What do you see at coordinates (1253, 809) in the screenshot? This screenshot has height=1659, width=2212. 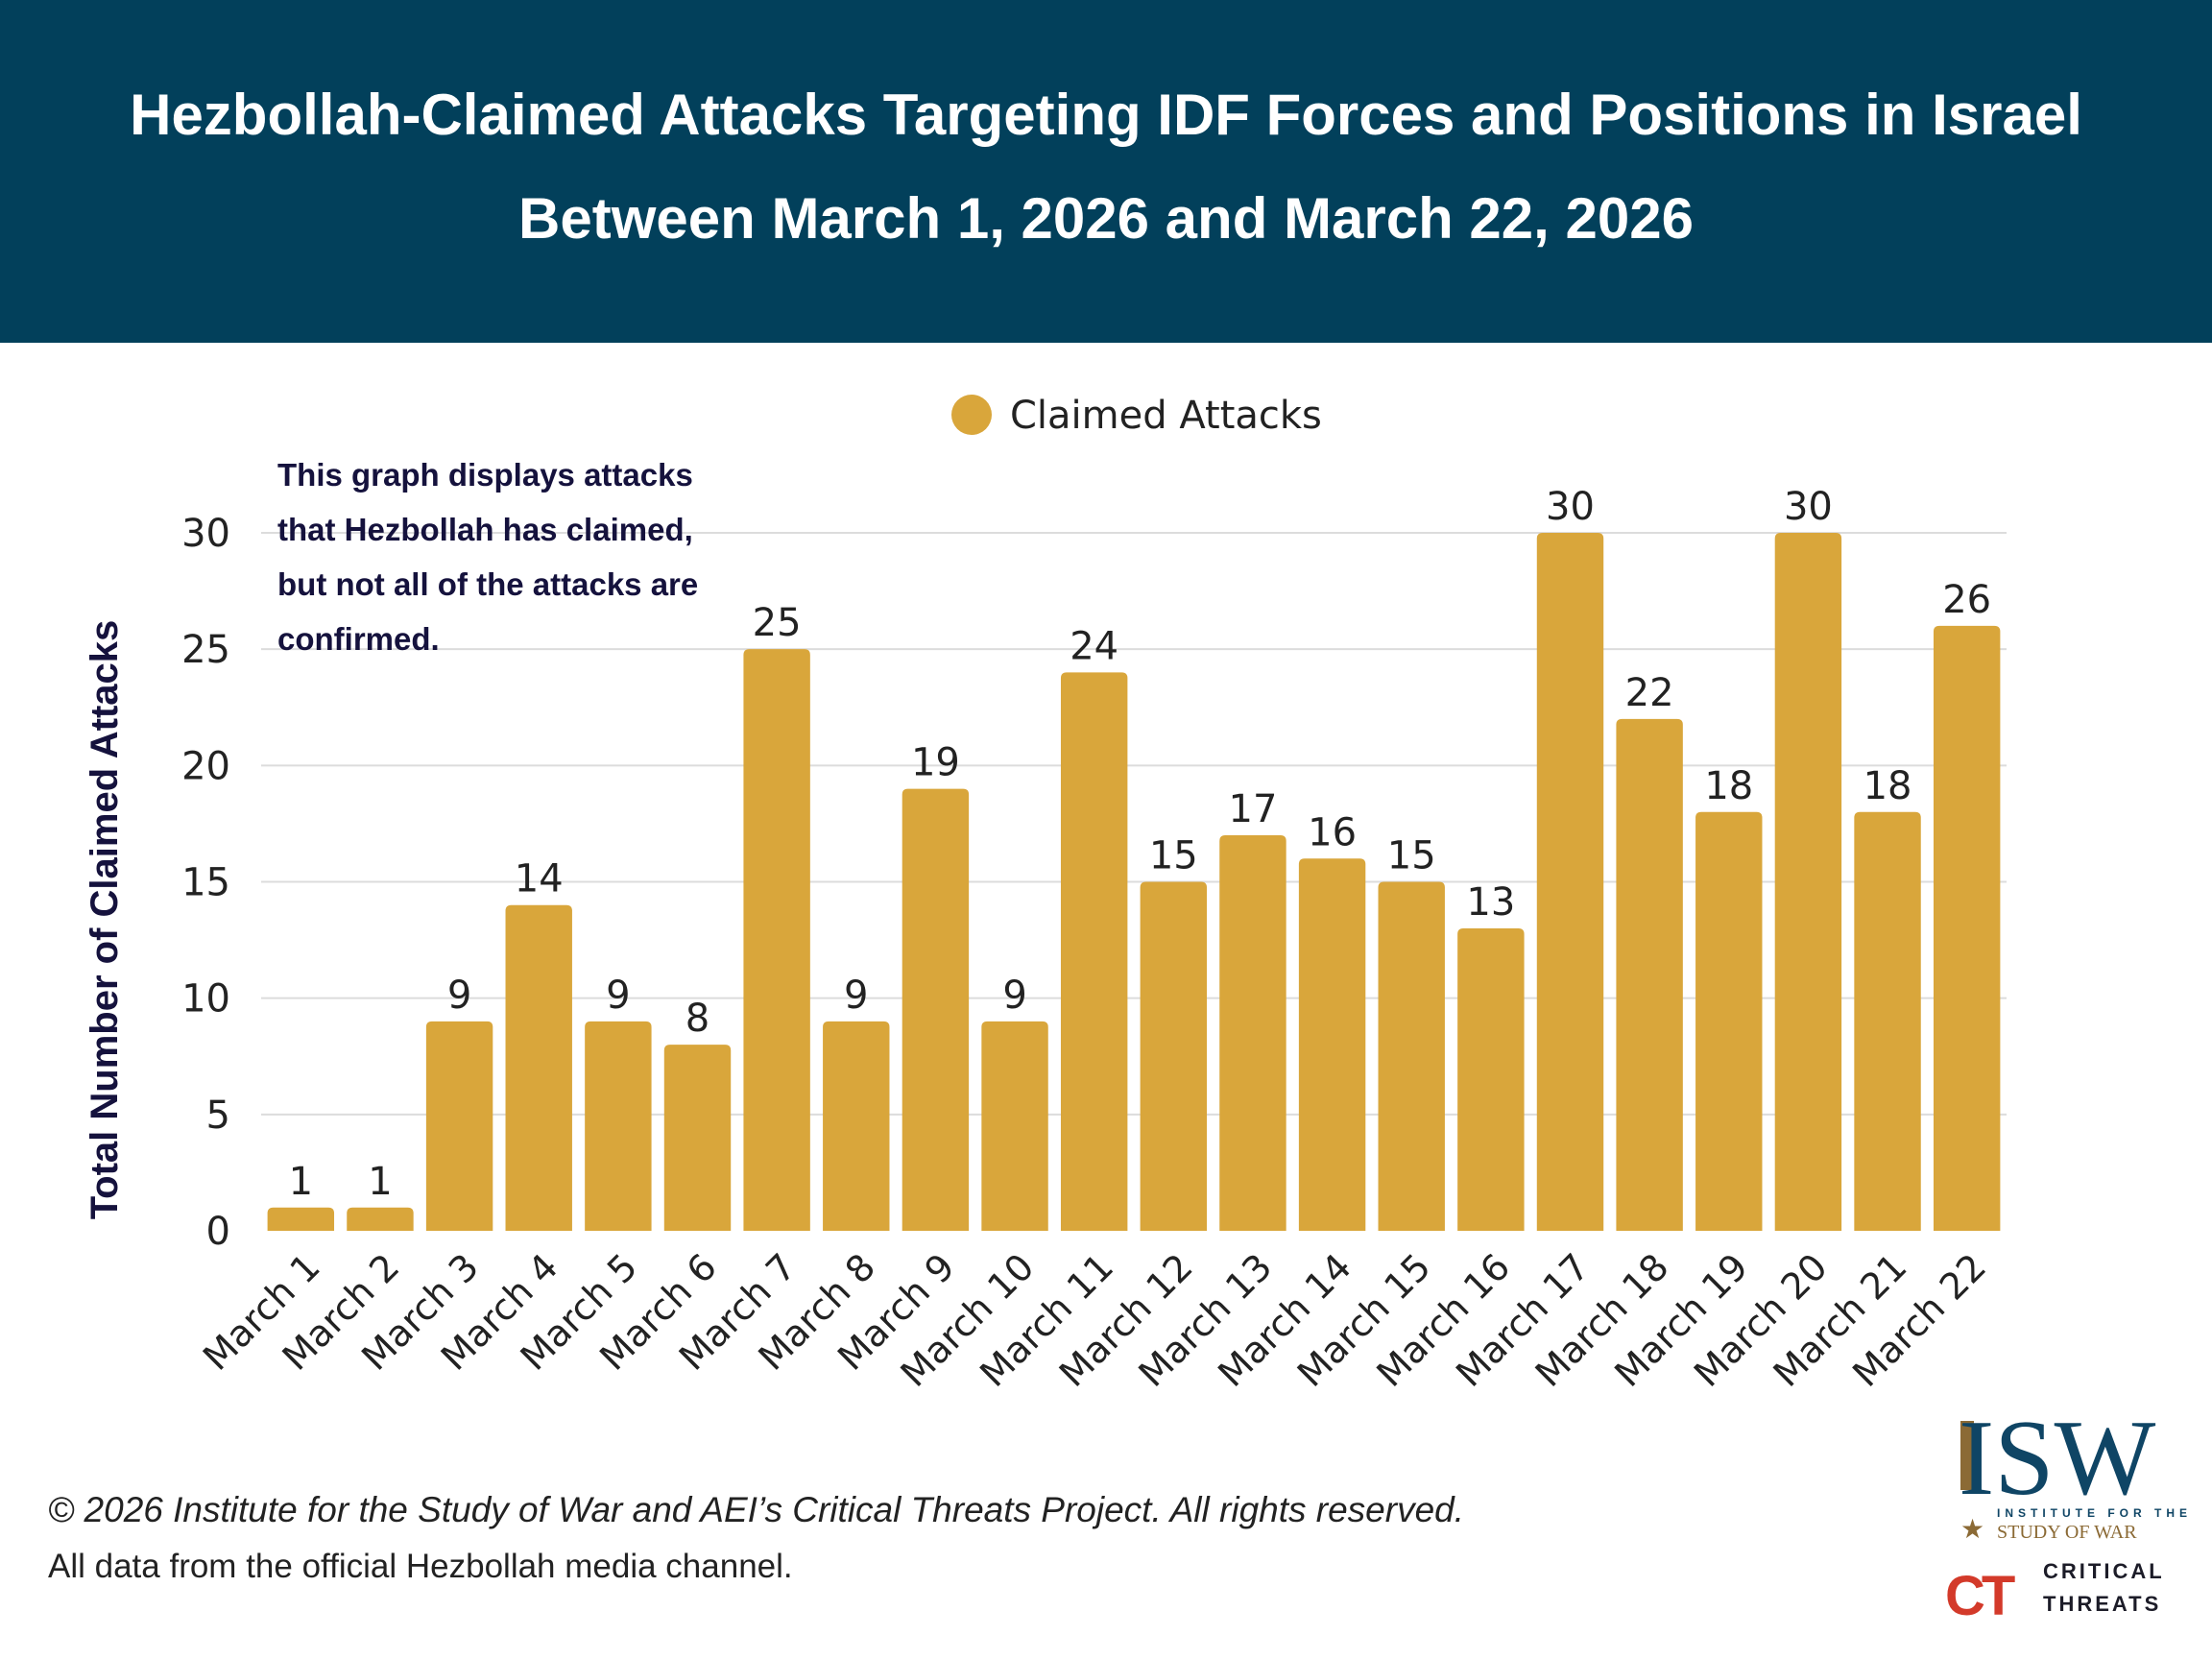 I see `data-label: 17` at bounding box center [1253, 809].